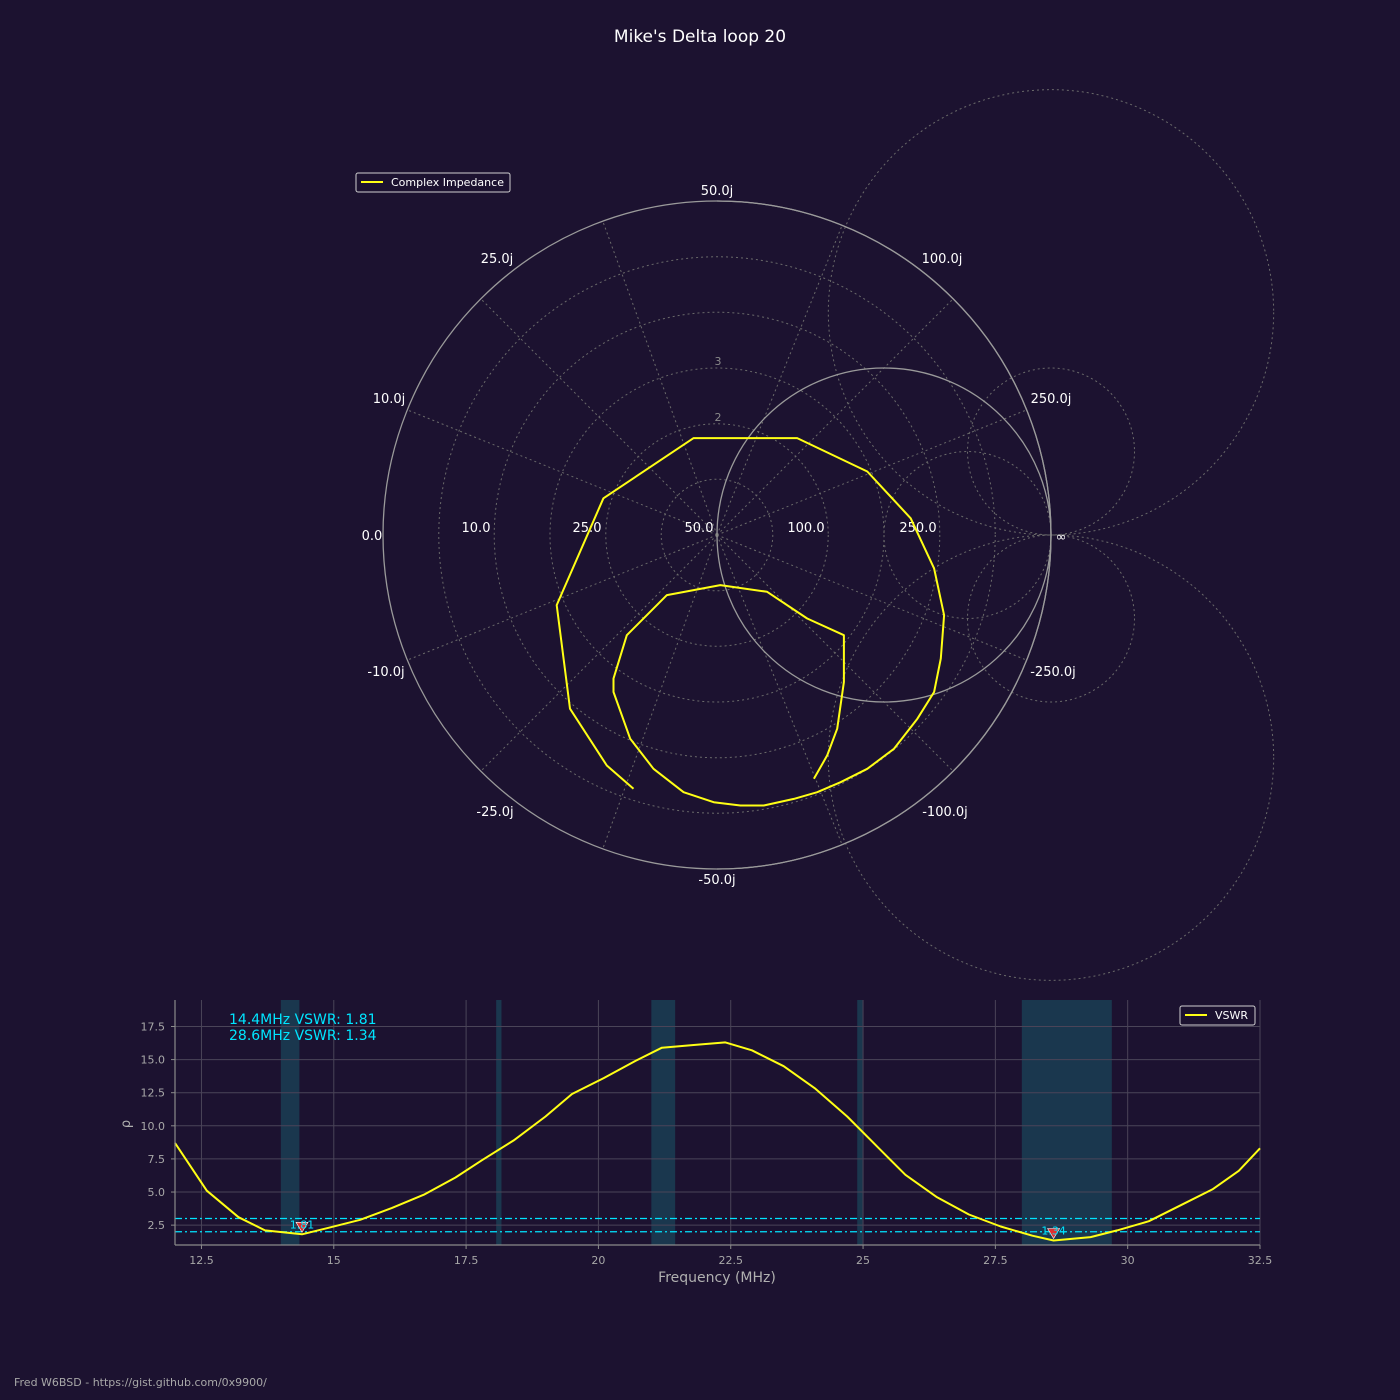 The image size is (1400, 1400). I want to click on vswr-y-tick-label-0: 2.5, so click(157, 1225).